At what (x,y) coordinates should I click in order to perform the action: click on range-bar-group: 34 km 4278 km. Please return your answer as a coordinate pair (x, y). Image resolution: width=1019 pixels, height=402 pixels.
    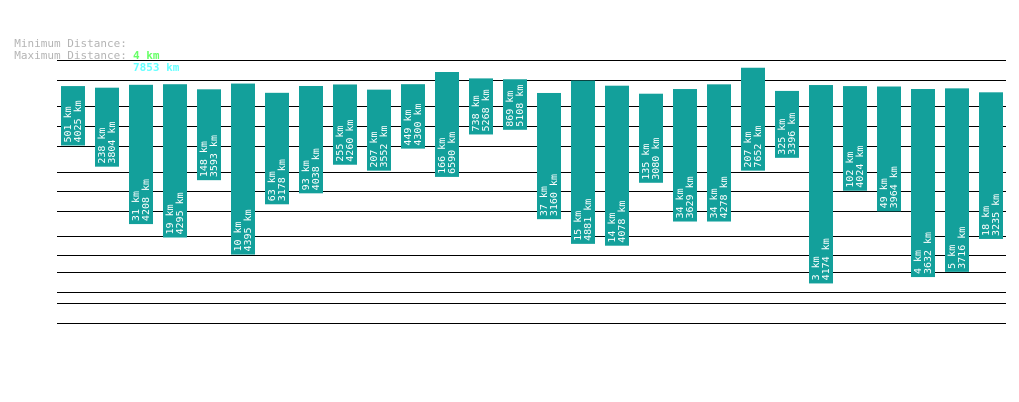
    Looking at the image, I should click on (719, 153).